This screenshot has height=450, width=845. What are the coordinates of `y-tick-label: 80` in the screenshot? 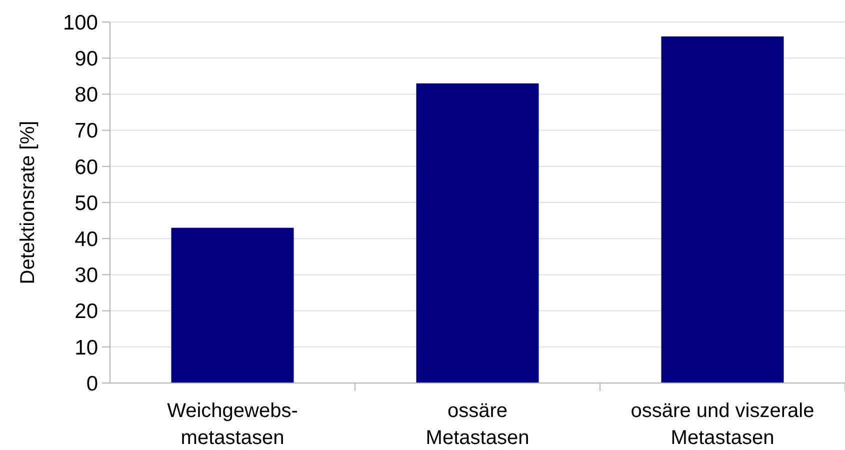 It's located at (86, 95).